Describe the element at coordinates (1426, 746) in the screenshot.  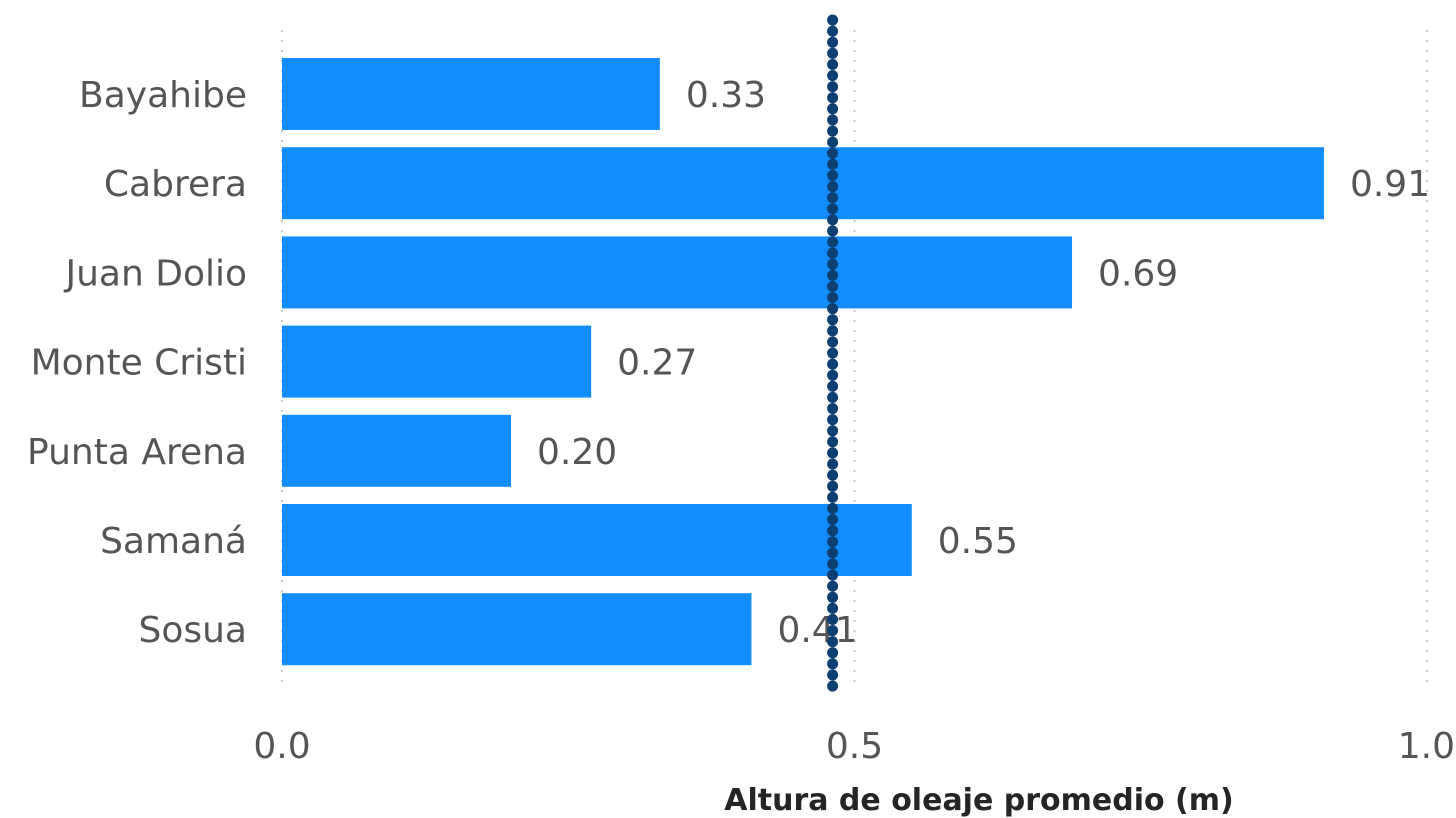
I see `x-tick-label: 1.0` at that location.